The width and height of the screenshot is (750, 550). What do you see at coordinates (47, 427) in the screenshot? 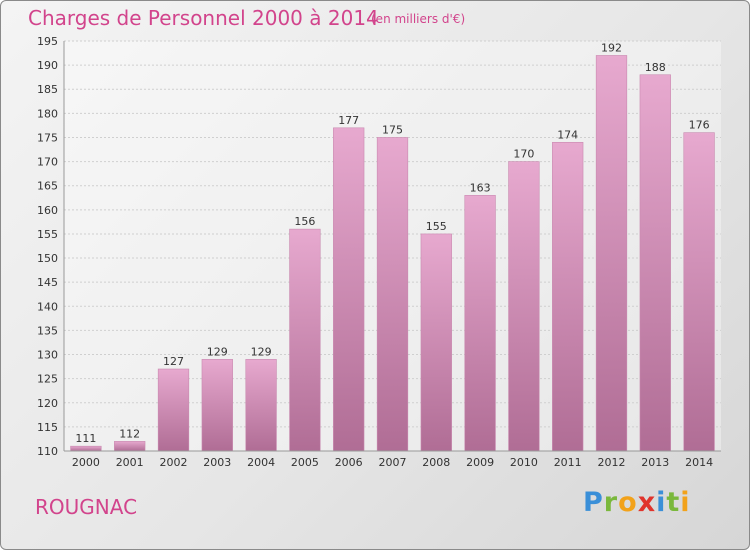
I see `y-tick-label: 115` at bounding box center [47, 427].